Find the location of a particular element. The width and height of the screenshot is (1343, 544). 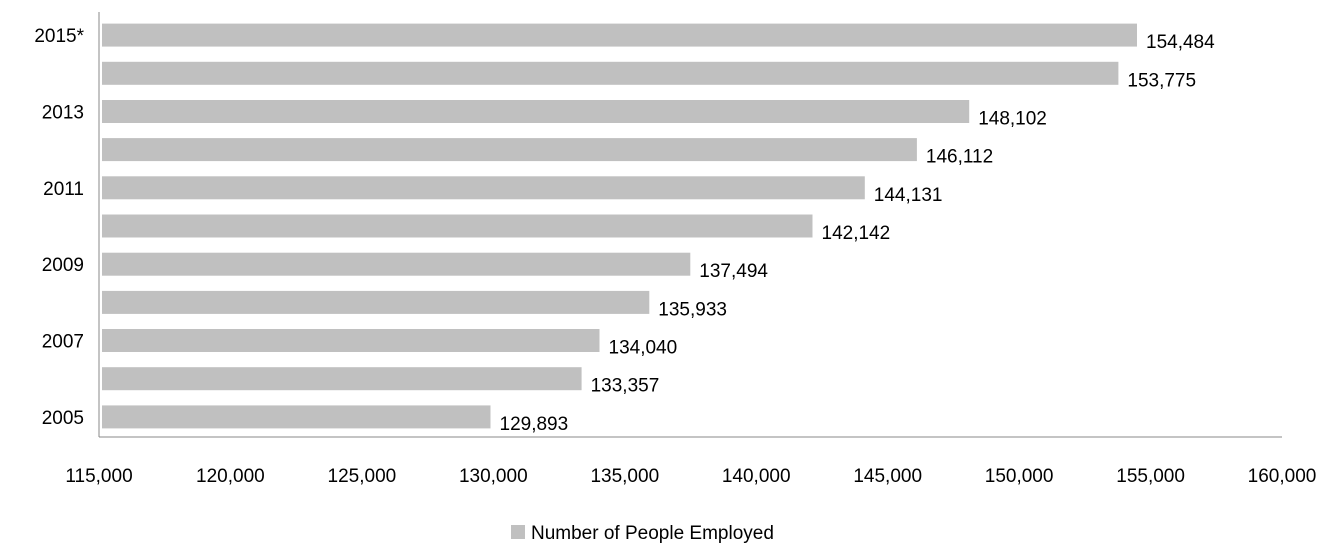

data-label-2011: 144,131 is located at coordinates (908, 195).